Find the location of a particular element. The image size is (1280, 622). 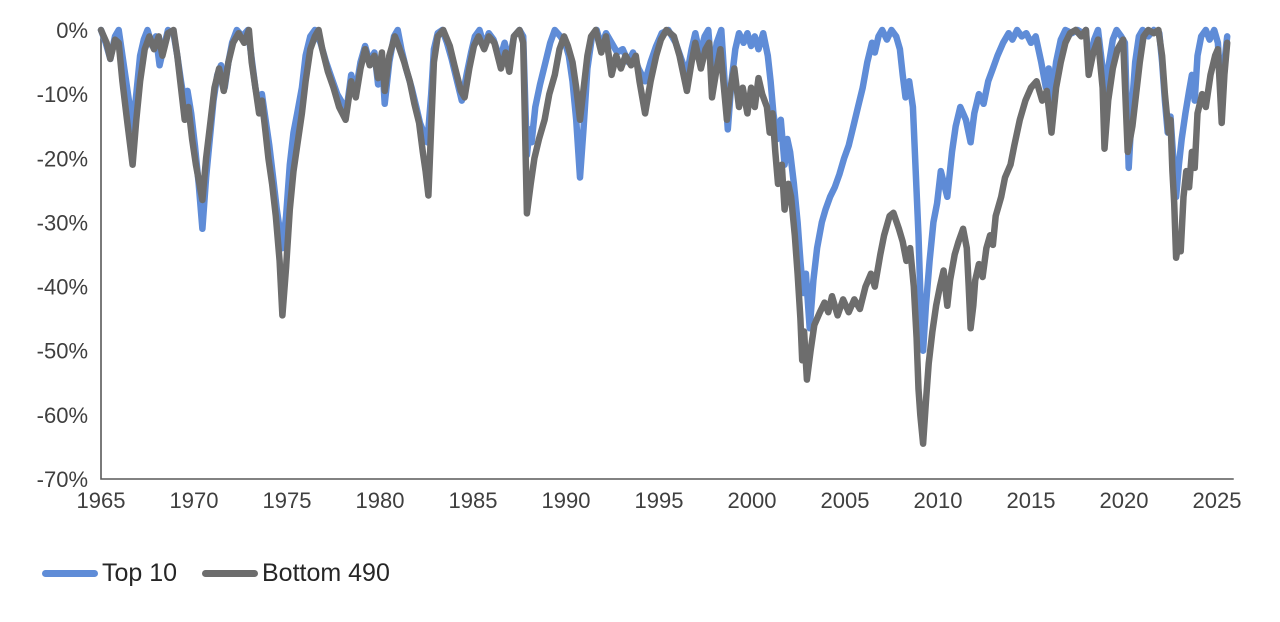

x-axis-tick-label: 2015 is located at coordinates (1031, 500).